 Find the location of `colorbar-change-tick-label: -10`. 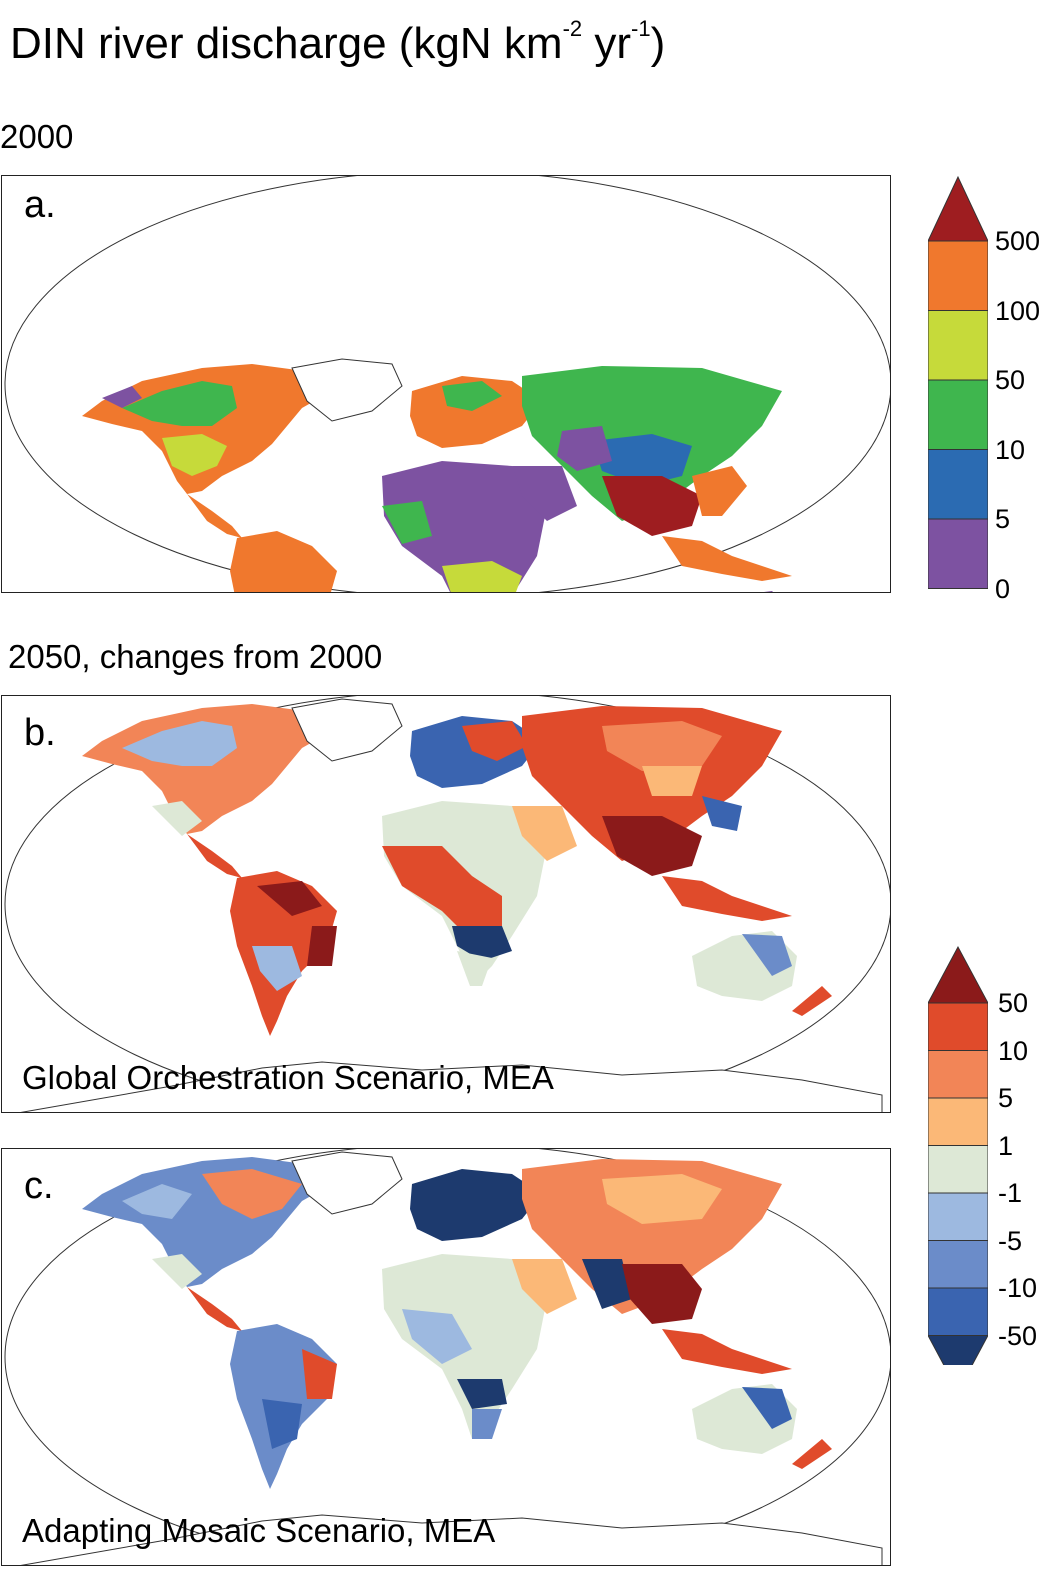

colorbar-change-tick-label: -10 is located at coordinates (1018, 1288).